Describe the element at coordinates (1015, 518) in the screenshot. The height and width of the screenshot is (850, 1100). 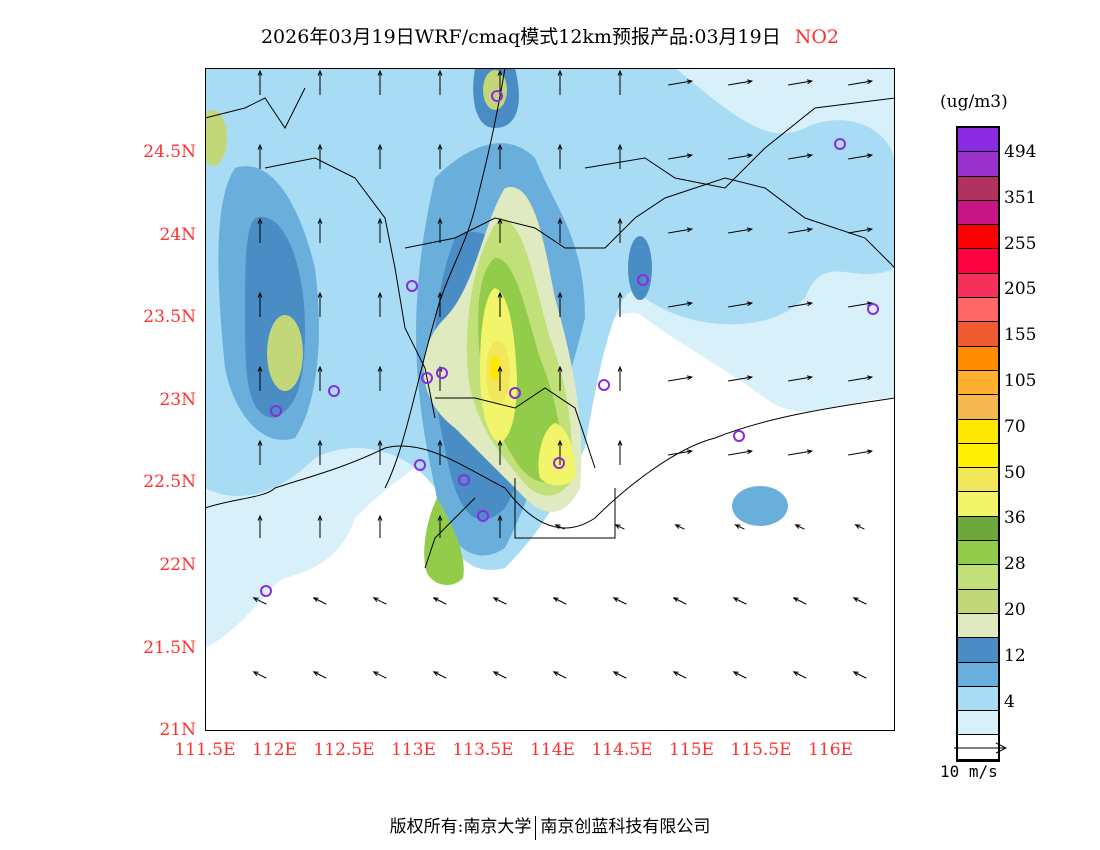
I see `color-label: 36` at that location.